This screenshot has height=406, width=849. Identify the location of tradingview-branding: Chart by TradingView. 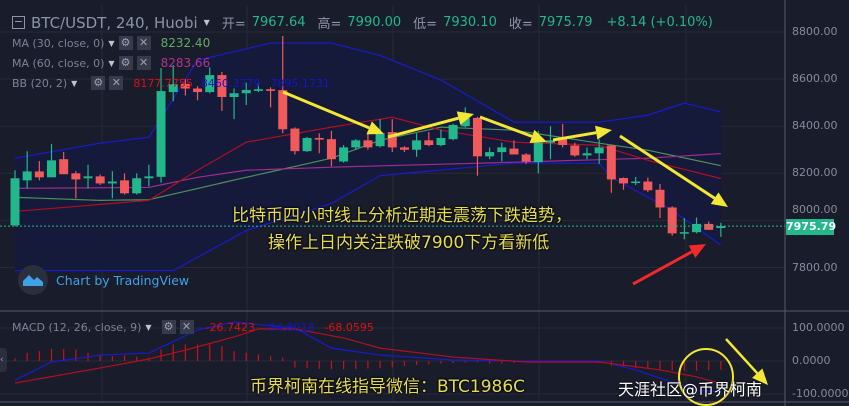
(103, 280).